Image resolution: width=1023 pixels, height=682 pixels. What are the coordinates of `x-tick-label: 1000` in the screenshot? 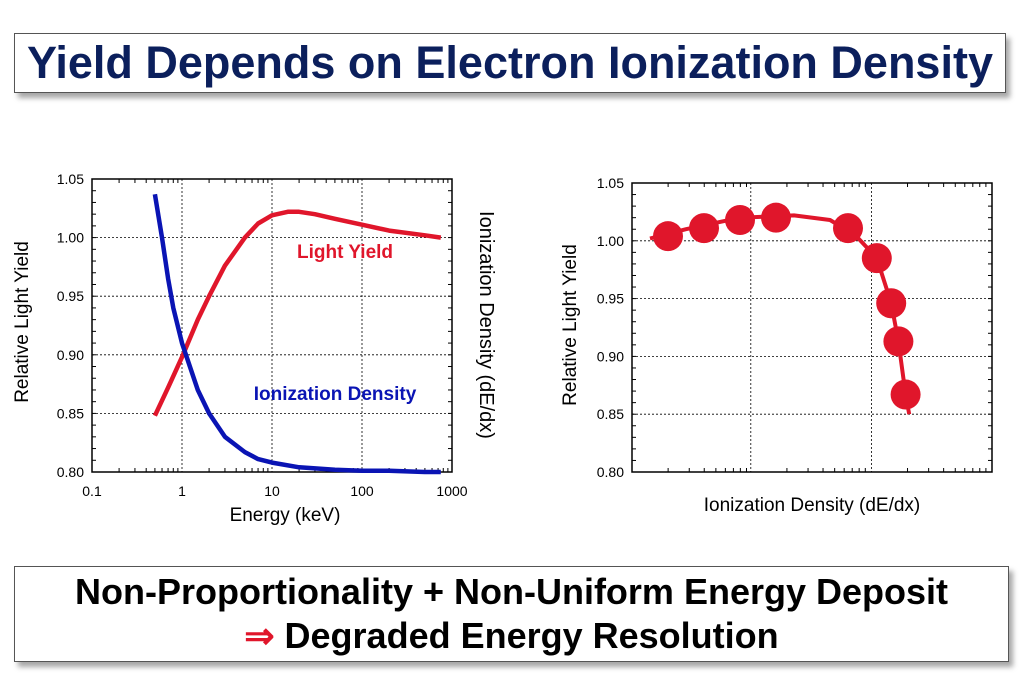 It's located at (451, 491).